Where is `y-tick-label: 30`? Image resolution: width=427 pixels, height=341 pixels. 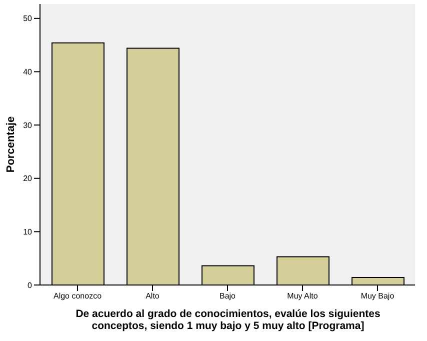
y-tick-label: 30 is located at coordinates (28, 125).